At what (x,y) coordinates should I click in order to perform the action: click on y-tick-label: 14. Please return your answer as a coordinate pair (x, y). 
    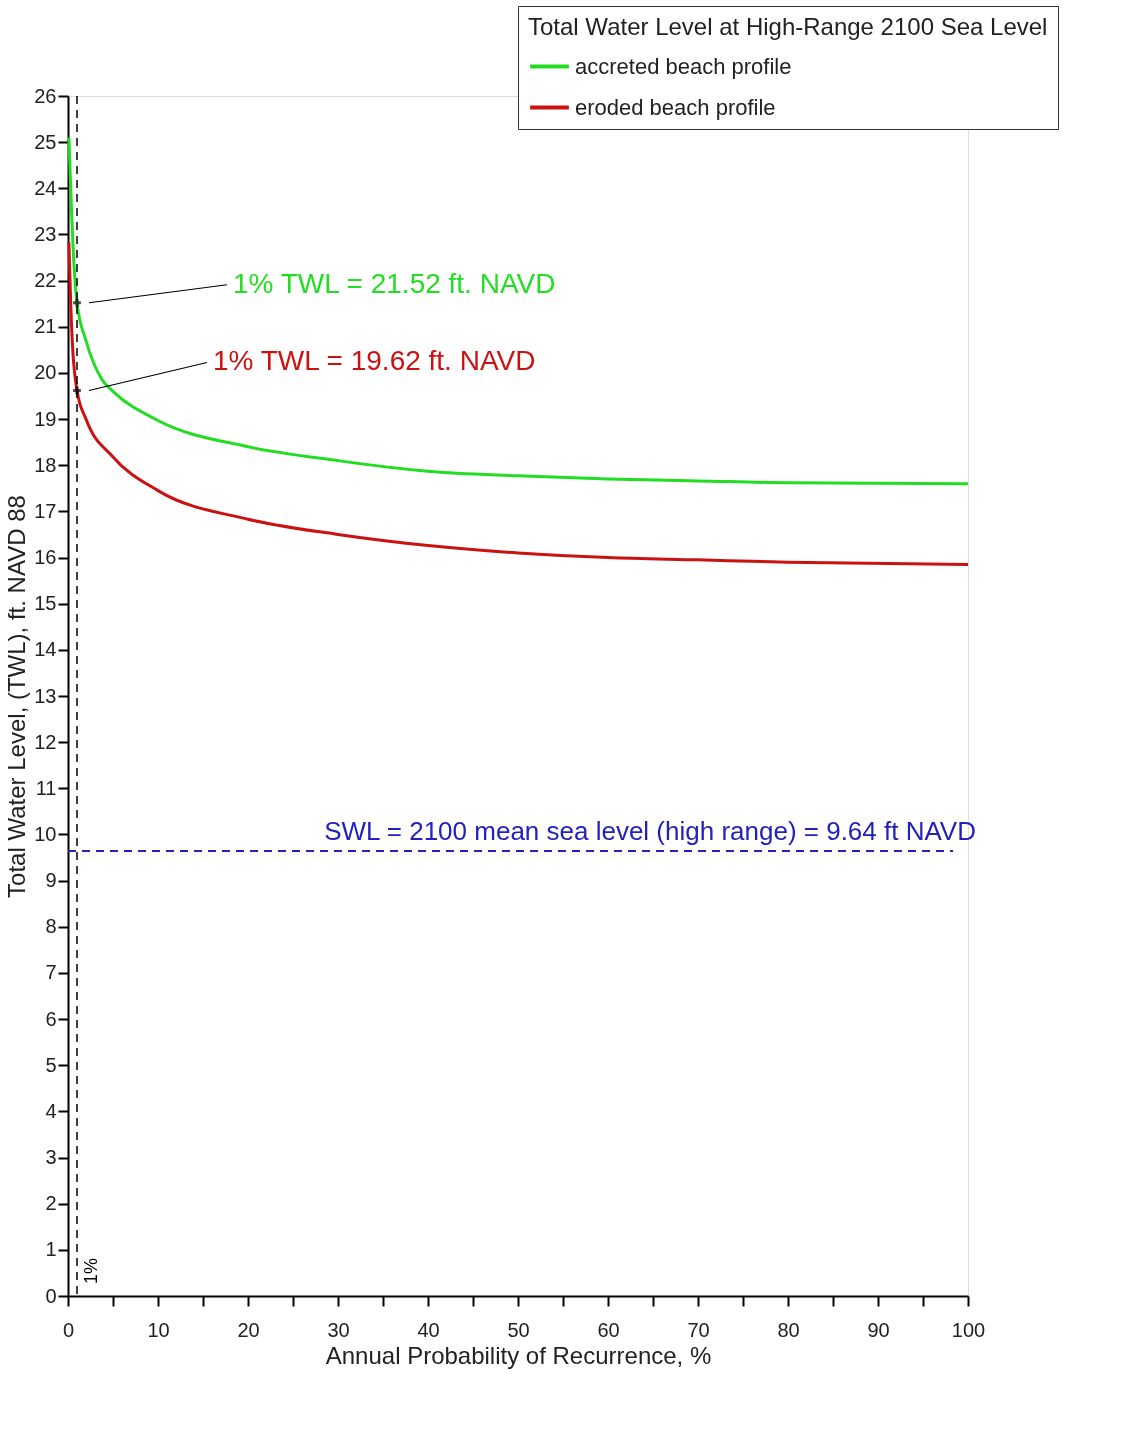
    Looking at the image, I should click on (45, 649).